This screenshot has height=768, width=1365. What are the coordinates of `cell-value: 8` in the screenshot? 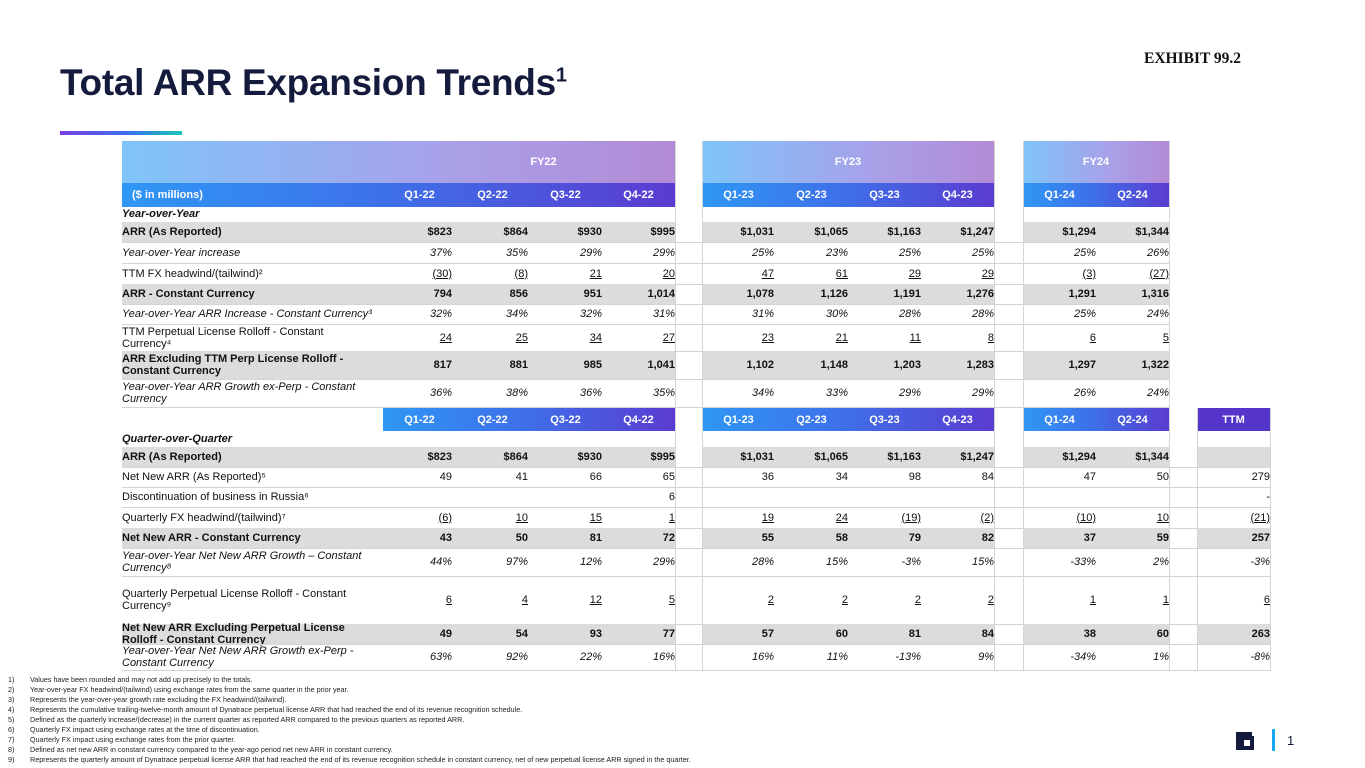 It's located at (990, 337).